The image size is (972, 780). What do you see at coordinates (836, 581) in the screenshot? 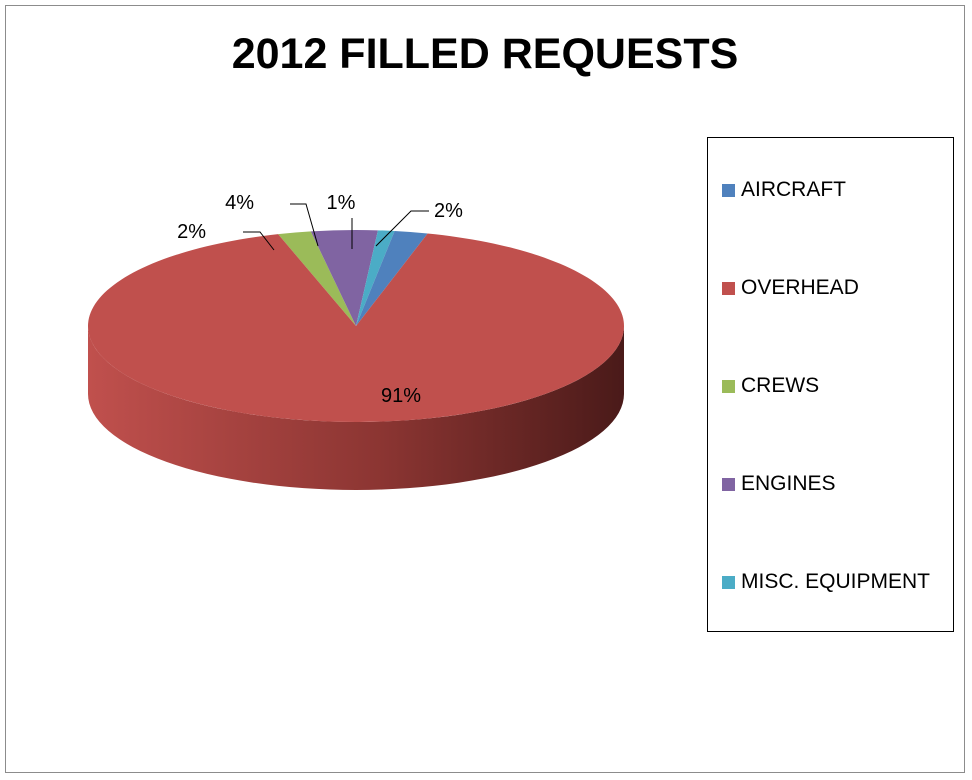
I see `legend-label: MISC. EQUIPMENT` at bounding box center [836, 581].